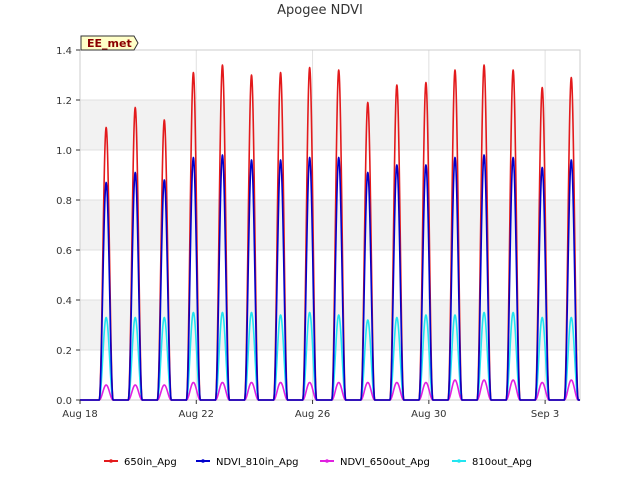 Image resolution: width=640 pixels, height=480 pixels. What do you see at coordinates (64, 201) in the screenshot?
I see `y-tick-label: 0.8` at bounding box center [64, 201].